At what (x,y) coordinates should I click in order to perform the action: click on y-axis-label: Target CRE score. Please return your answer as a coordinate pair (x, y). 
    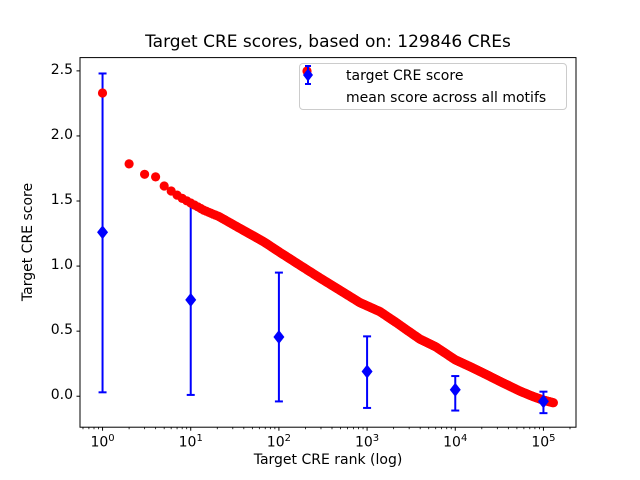
    Looking at the image, I should click on (28, 242).